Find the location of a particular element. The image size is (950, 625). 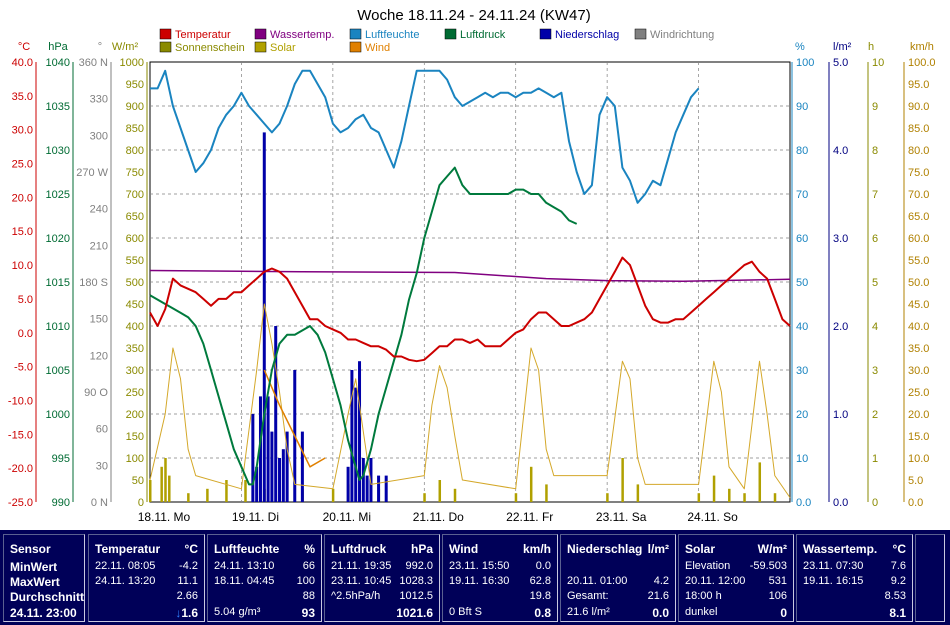

axis-tick-humidity-5: 50 is located at coordinates (802, 283).